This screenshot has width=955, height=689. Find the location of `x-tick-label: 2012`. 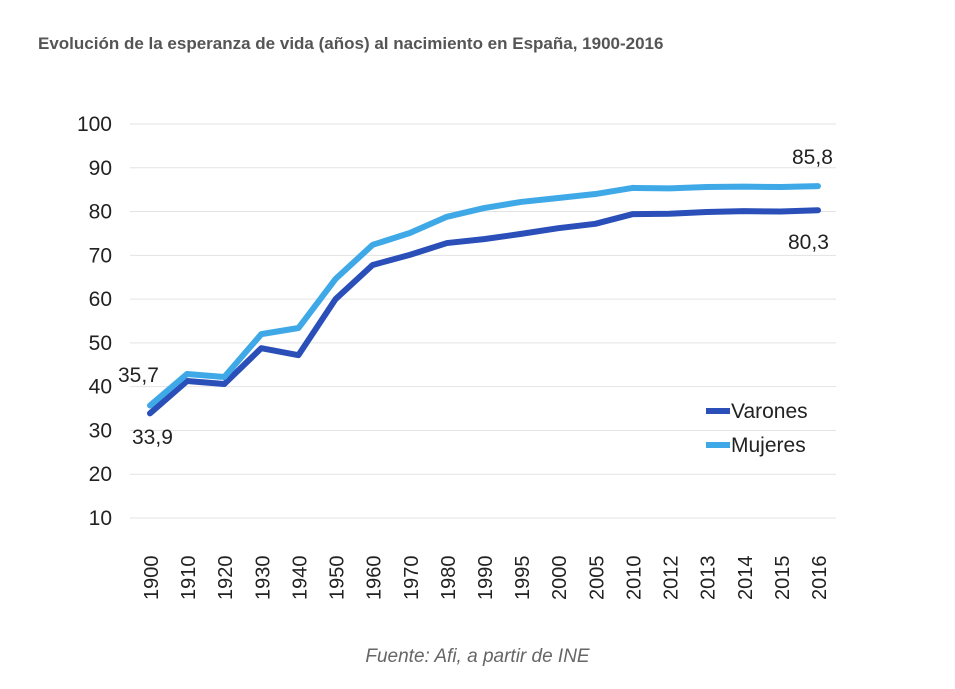

x-tick-label: 2012 is located at coordinates (672, 578).